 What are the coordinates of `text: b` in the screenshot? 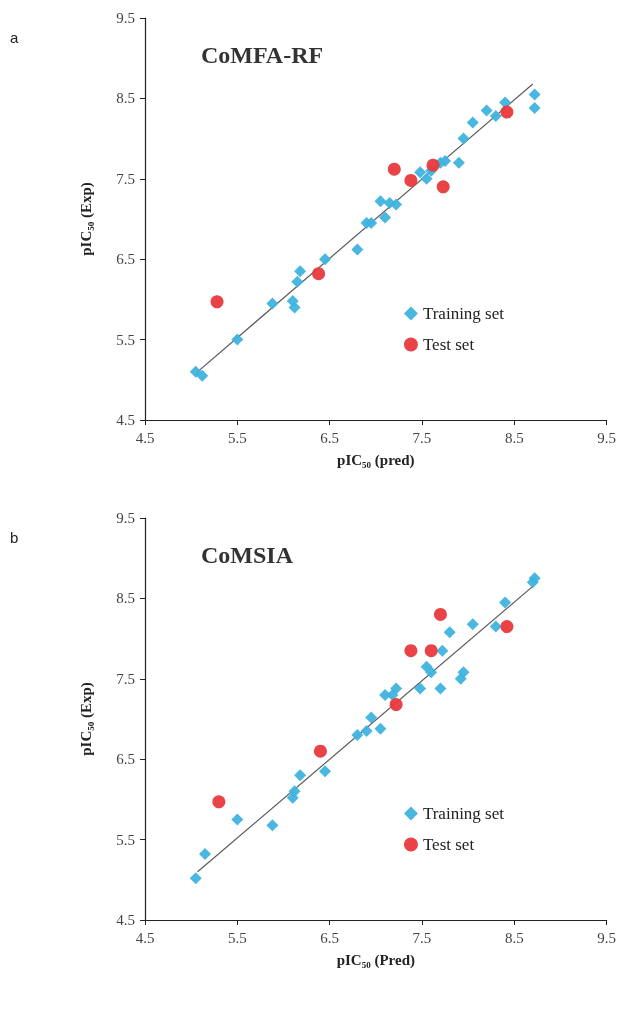 It's located at (14, 537).